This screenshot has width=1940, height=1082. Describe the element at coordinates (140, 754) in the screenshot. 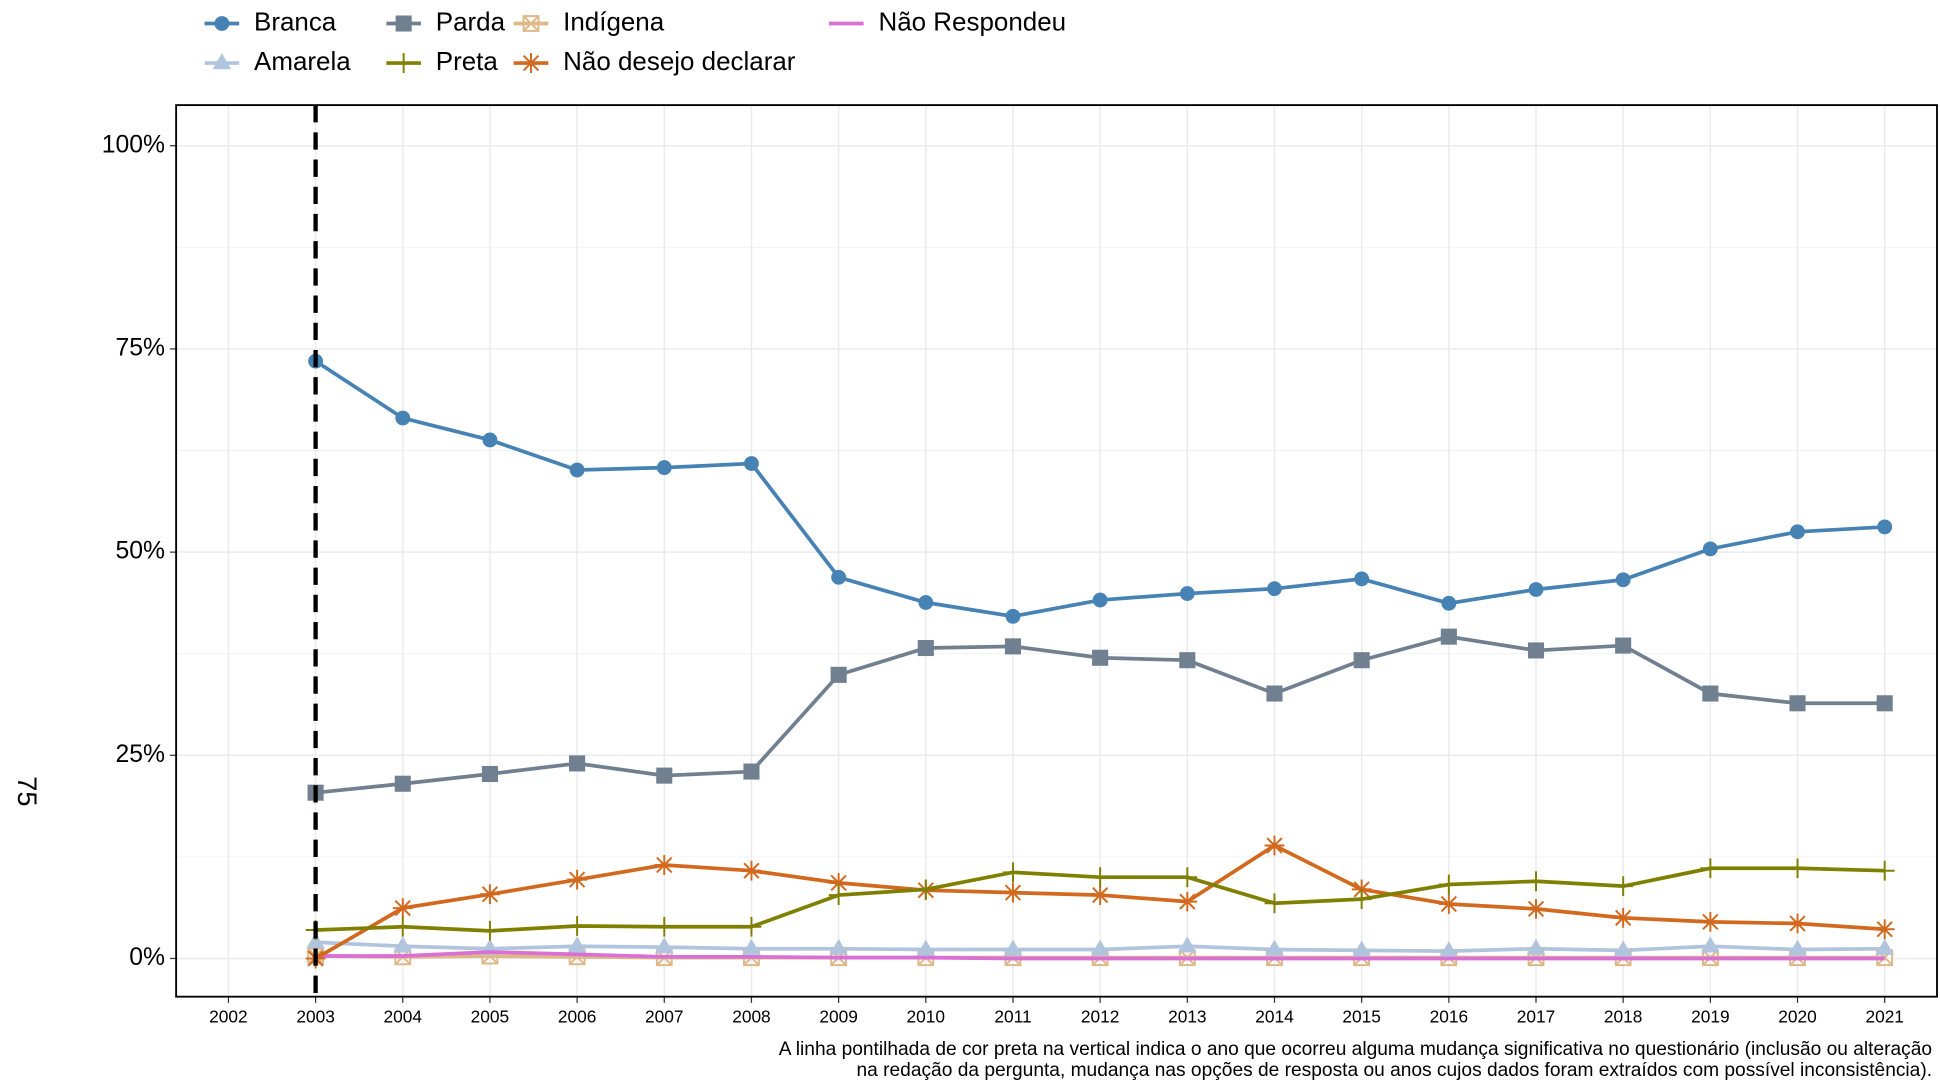

I see `y-tick-label: 25%` at that location.